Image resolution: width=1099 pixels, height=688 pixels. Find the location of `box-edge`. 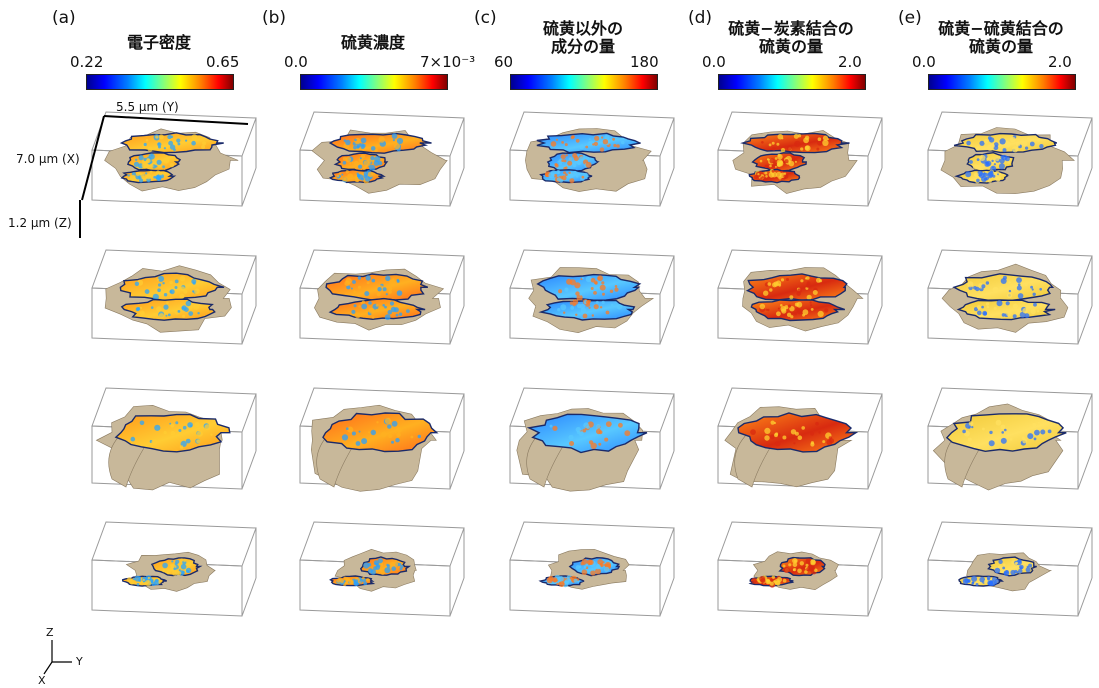

box-edge is located at coordinates (1085, 325).